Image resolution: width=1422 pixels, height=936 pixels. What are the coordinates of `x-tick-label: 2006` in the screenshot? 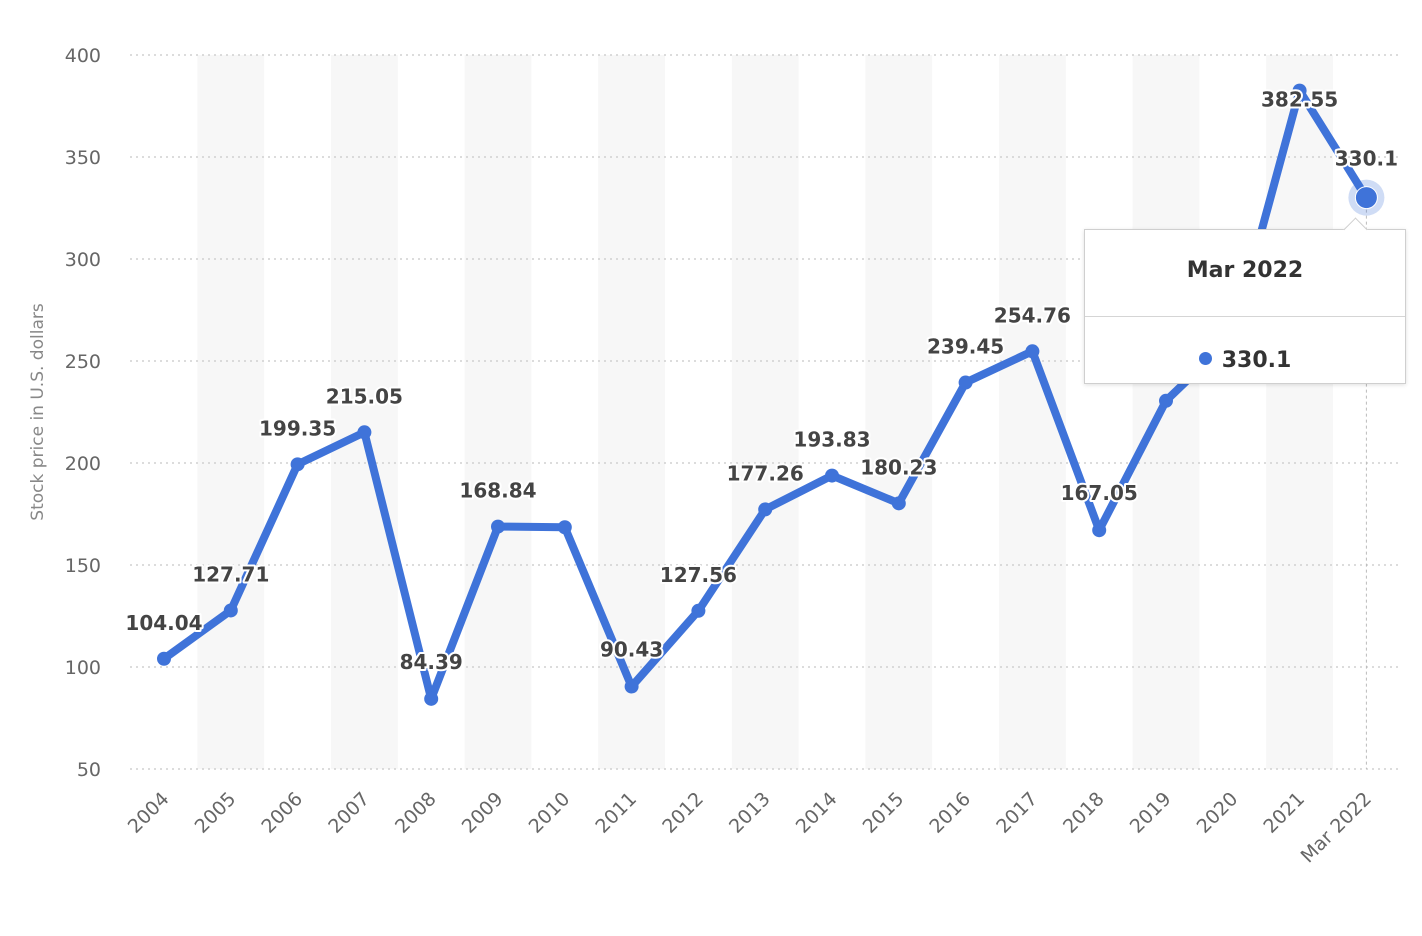 It's located at (282, 813).